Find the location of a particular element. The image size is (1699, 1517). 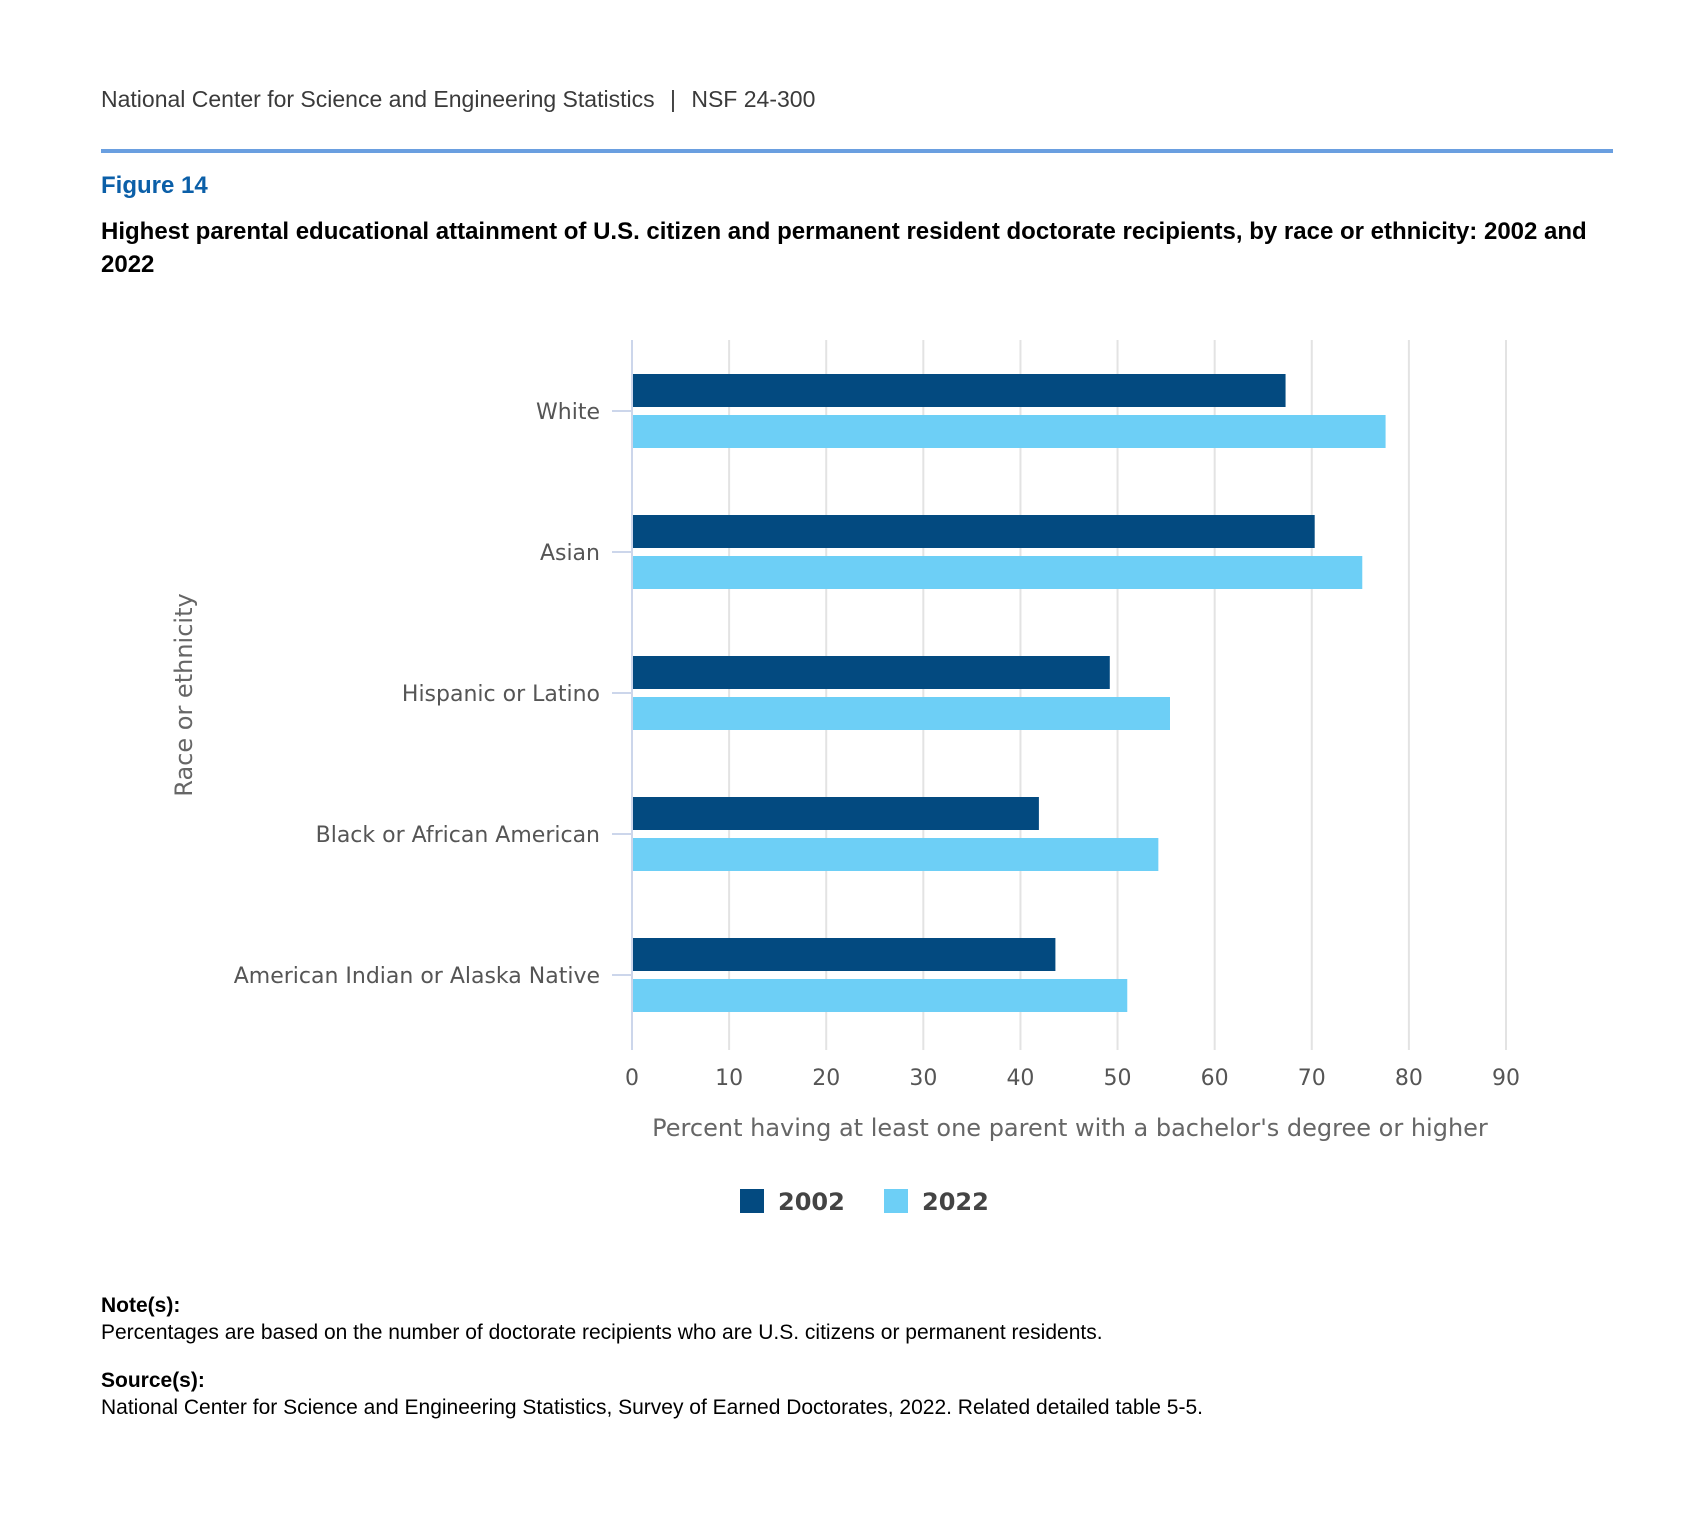

x-tick-label: 30 is located at coordinates (923, 1078).